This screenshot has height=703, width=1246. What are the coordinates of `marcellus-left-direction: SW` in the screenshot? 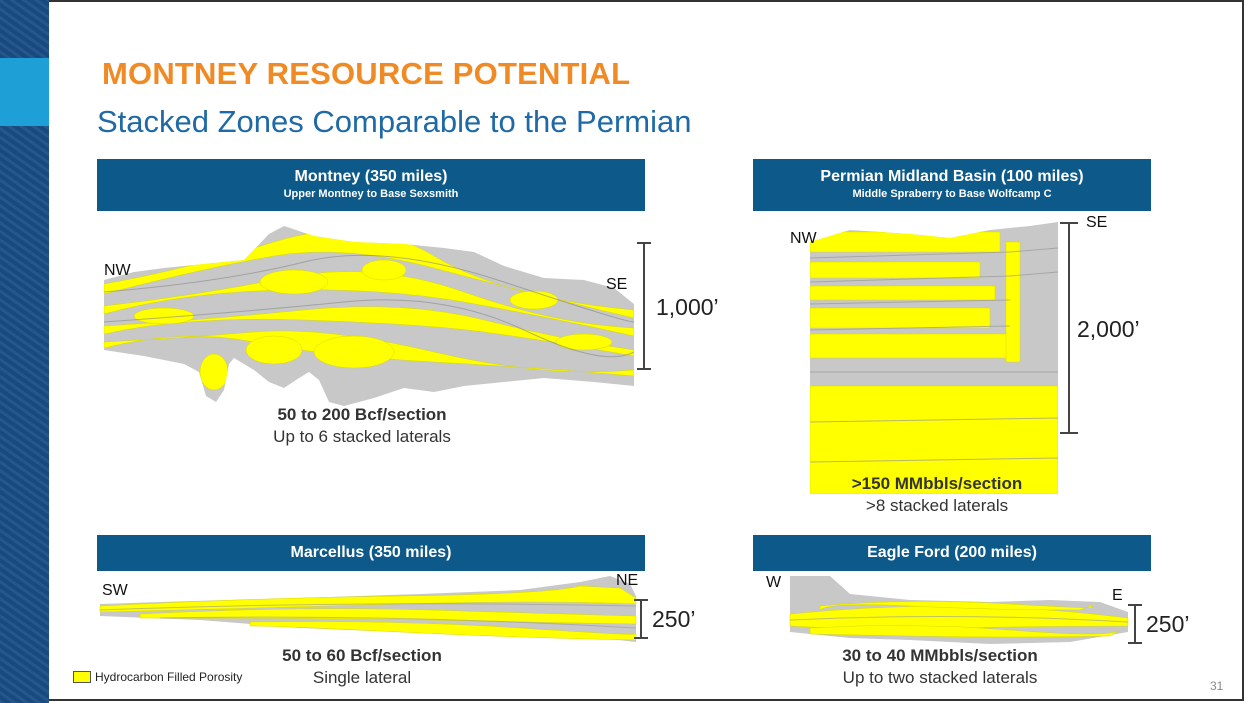 It's located at (115, 590).